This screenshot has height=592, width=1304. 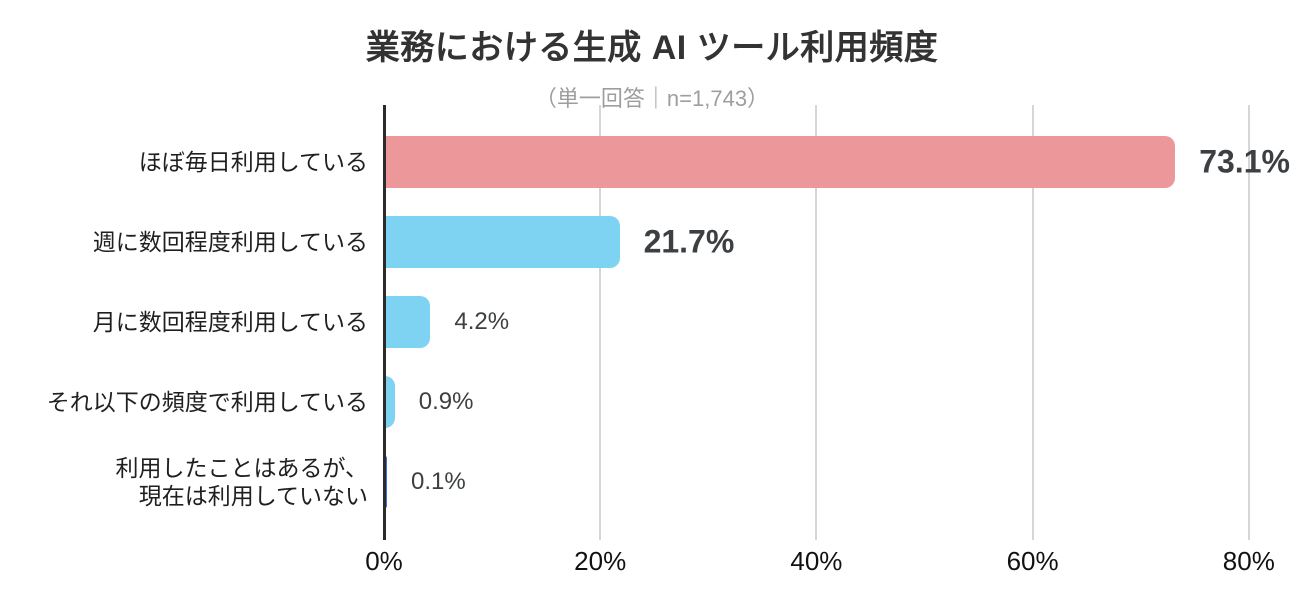 What do you see at coordinates (207, 402) in the screenshot?
I see `category-label: それ以下の頻度で利用している` at bounding box center [207, 402].